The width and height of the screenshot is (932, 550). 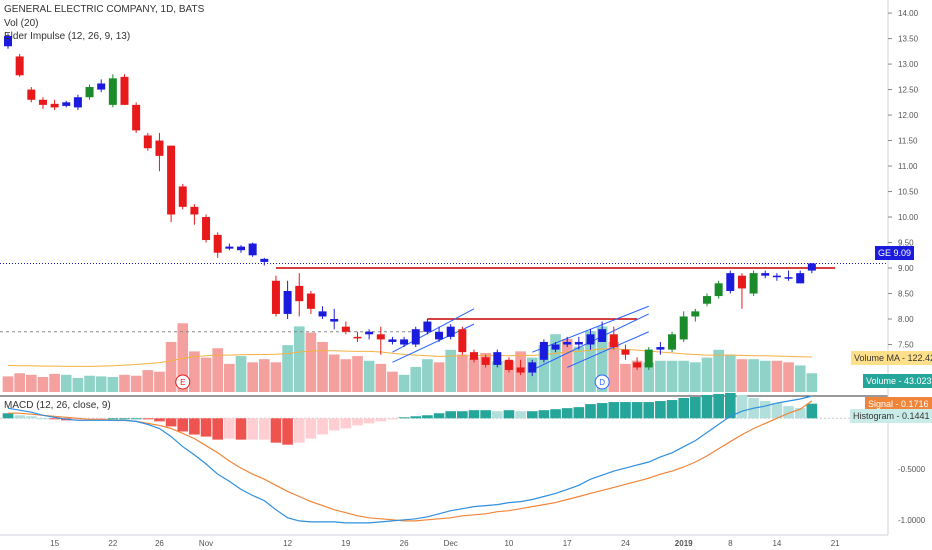 What do you see at coordinates (908, 166) in the screenshot?
I see `price-tick-label: 11.00` at bounding box center [908, 166].